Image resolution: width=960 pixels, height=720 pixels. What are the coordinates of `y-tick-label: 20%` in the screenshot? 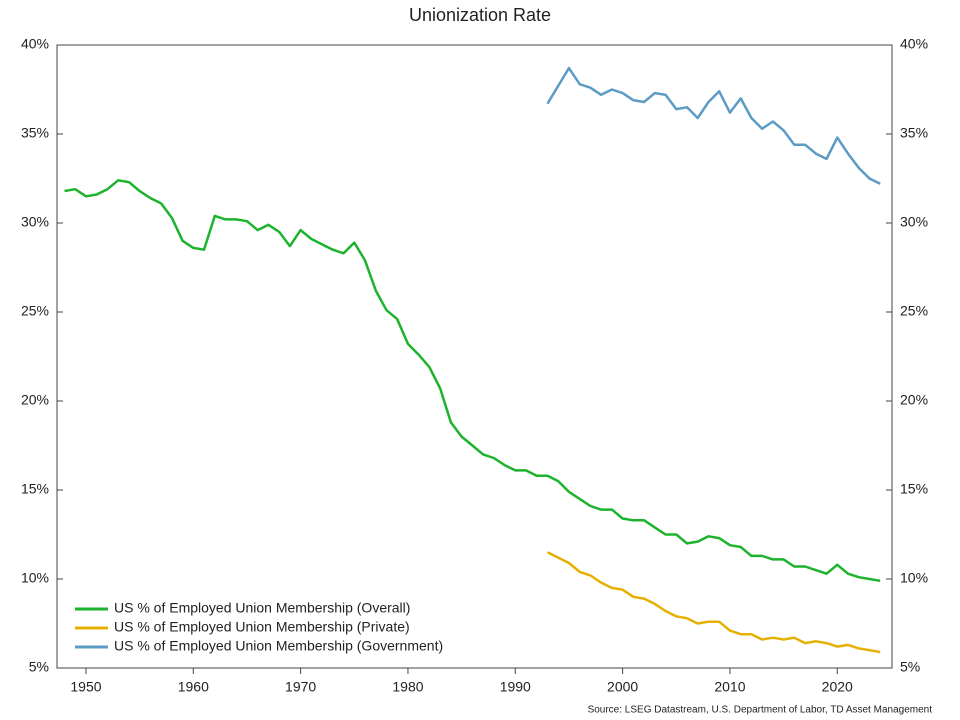 It's located at (35, 400).